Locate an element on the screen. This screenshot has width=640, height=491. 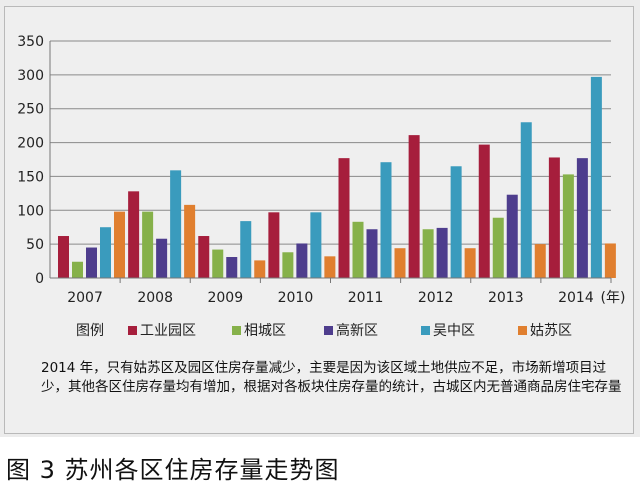
bar-4-2014 is located at coordinates (596, 177).